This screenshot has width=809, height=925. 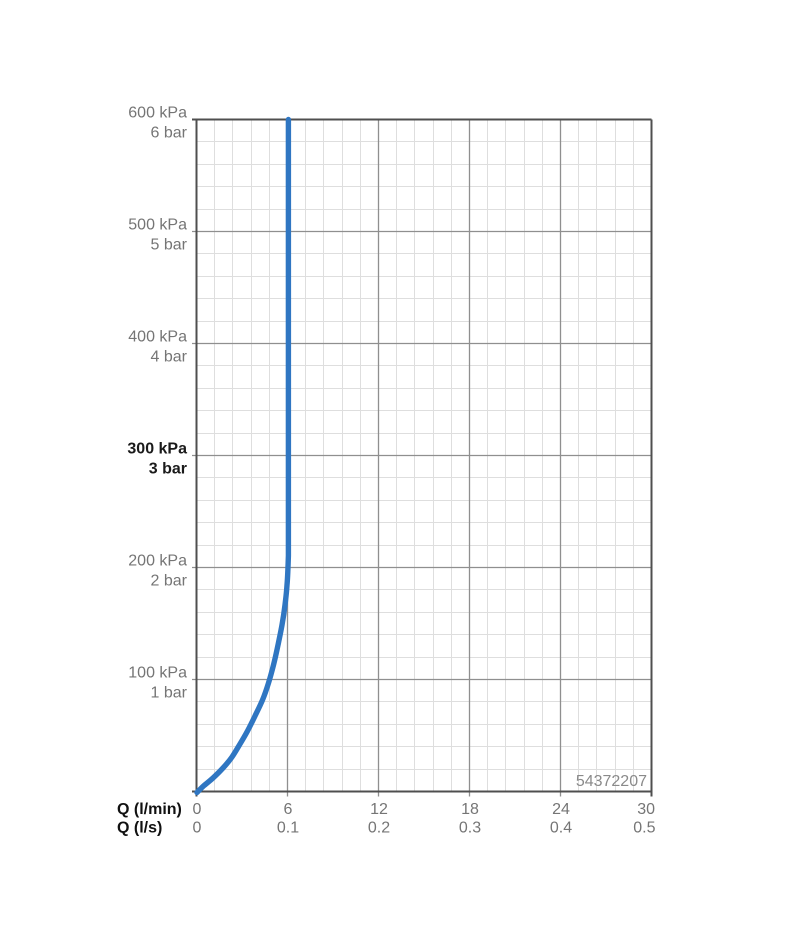 What do you see at coordinates (288, 828) in the screenshot?
I see `svg-text: 0.1` at bounding box center [288, 828].